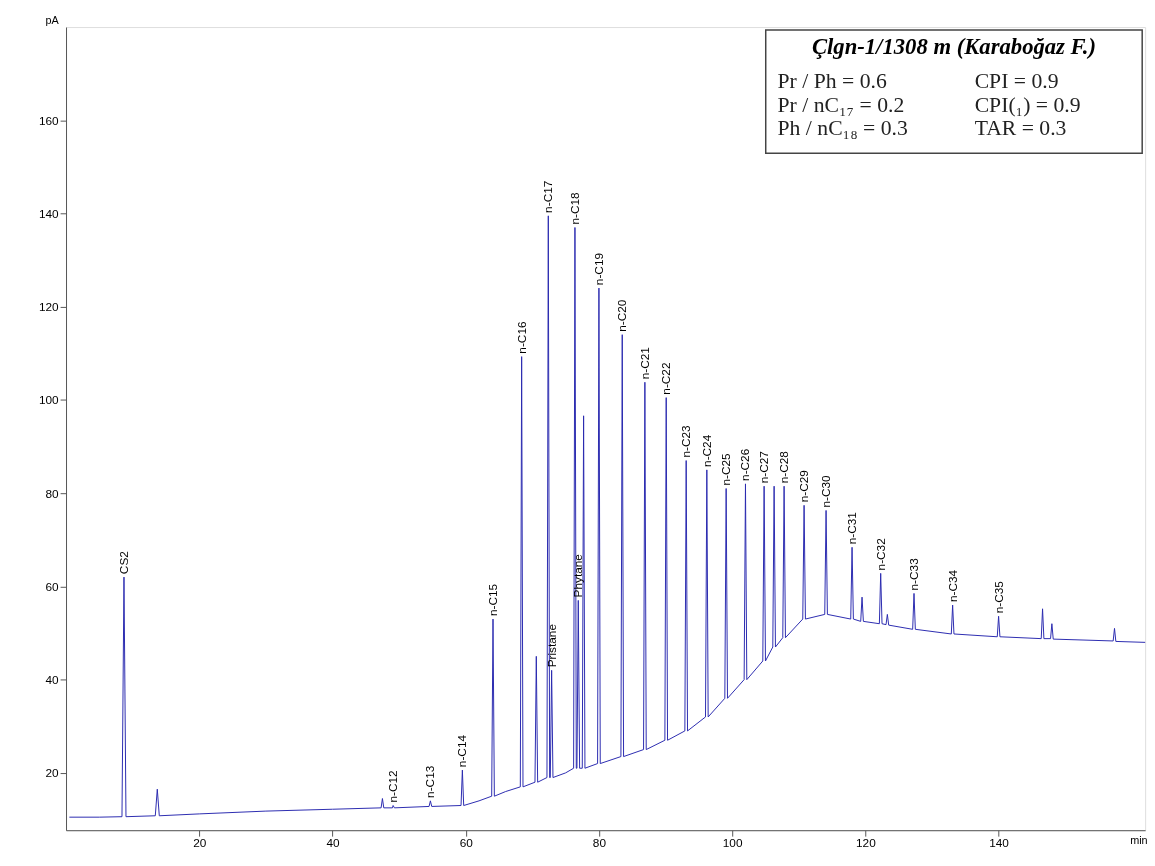  Describe the element at coordinates (784, 467) in the screenshot. I see `annotation: n-C28` at that location.